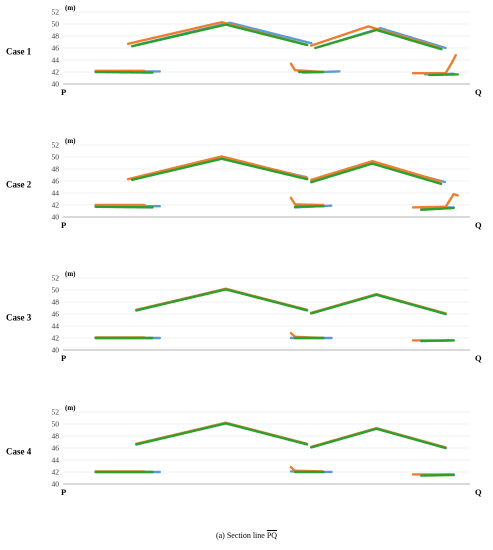 Image resolution: width=493 pixels, height=550 pixels. Describe the element at coordinates (19, 185) in the screenshot. I see `case-label: Case 2` at that location.